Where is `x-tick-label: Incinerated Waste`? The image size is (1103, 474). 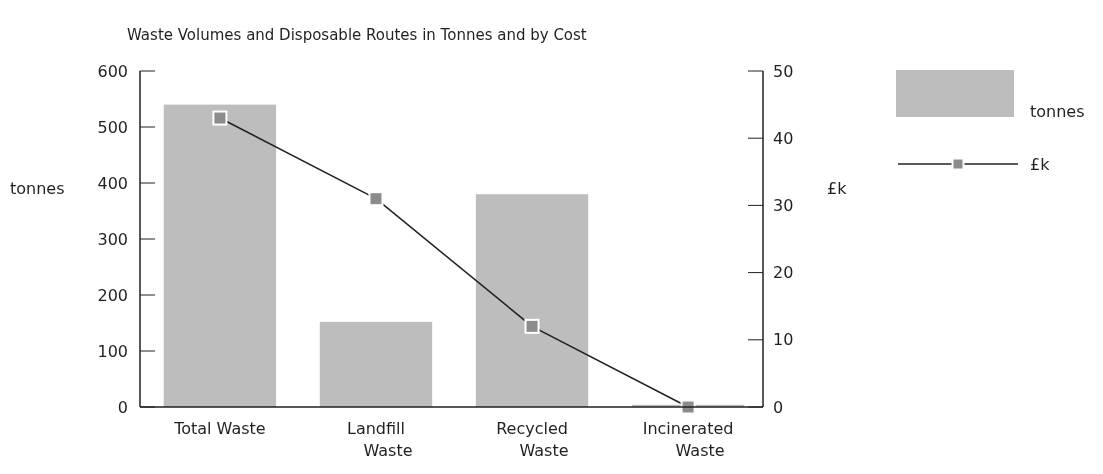 x-tick-label: Incinerated Waste is located at coordinates (688, 439).